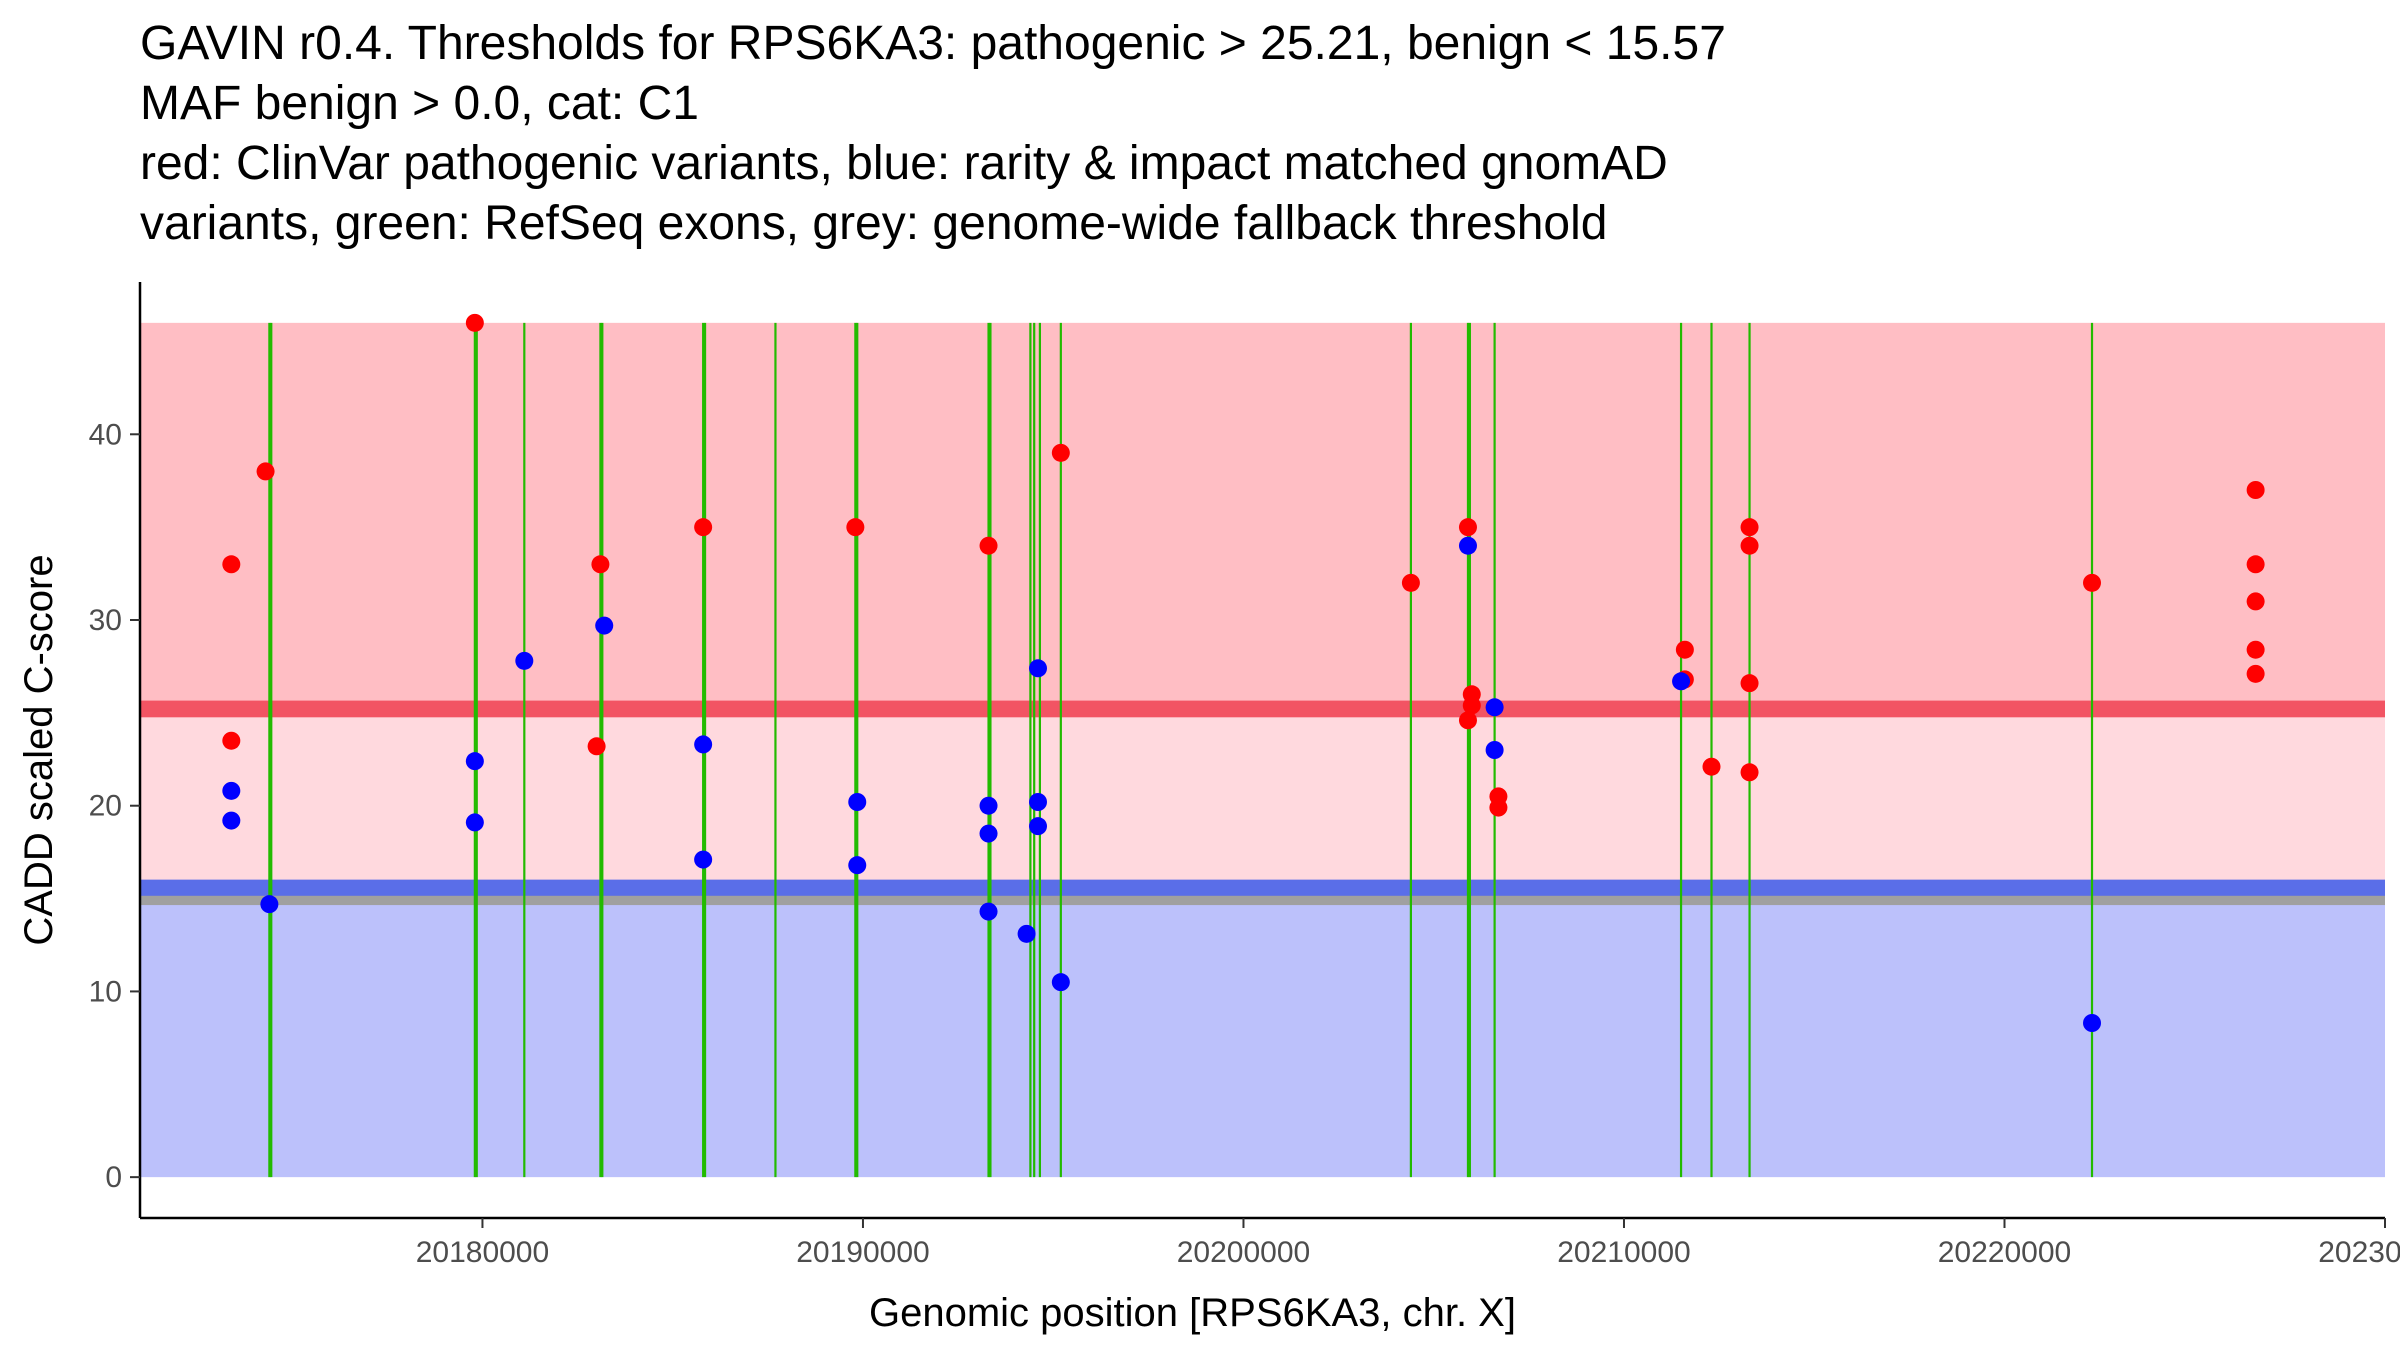  Describe the element at coordinates (1262, 900) in the screenshot. I see `fallback-threshold` at that location.